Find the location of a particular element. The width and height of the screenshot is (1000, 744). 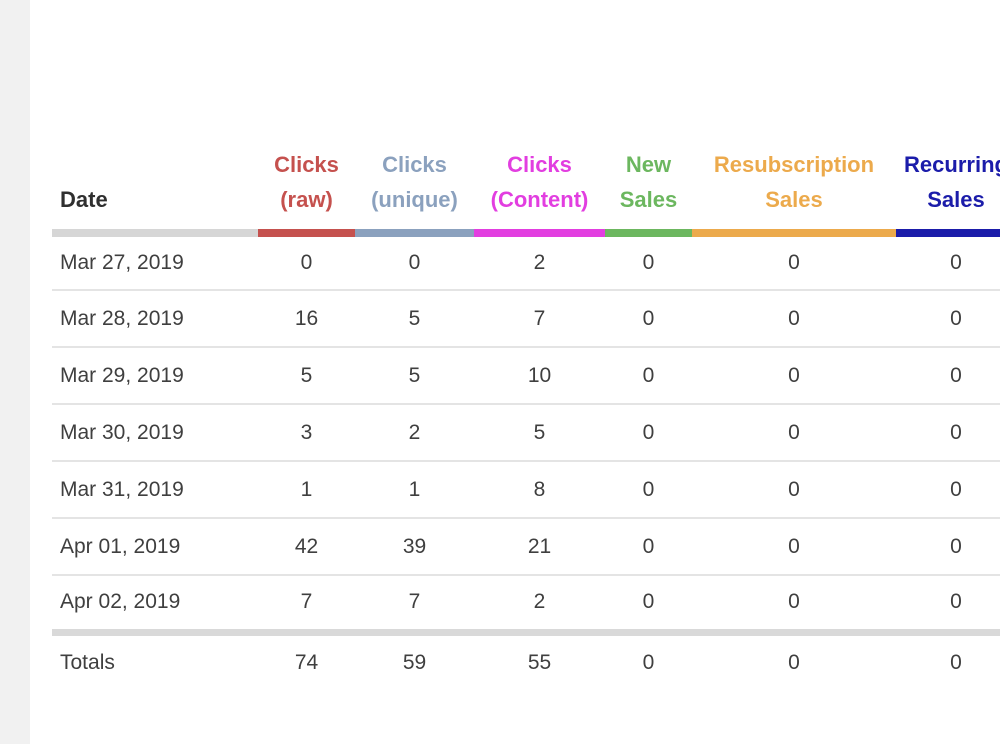

table-row: Mar 28, 2019 16 5 7 0 0 0 is located at coordinates (526, 319).